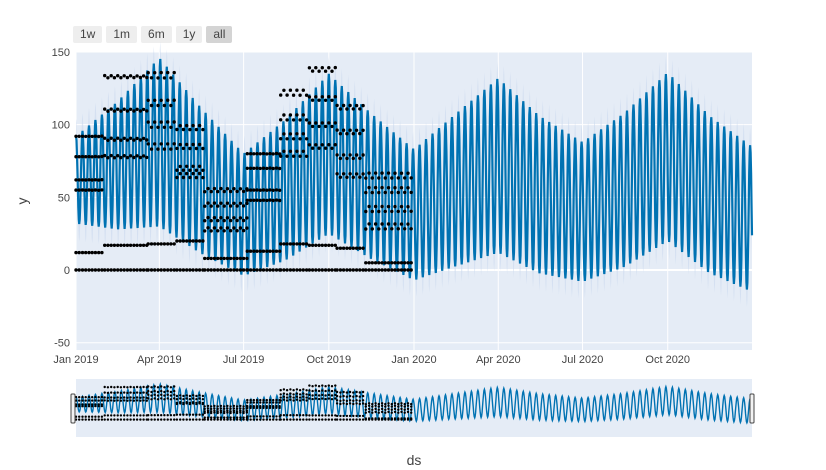 The image size is (826, 470). What do you see at coordinates (73, 408) in the screenshot?
I see `range-slider-left-handle` at bounding box center [73, 408].